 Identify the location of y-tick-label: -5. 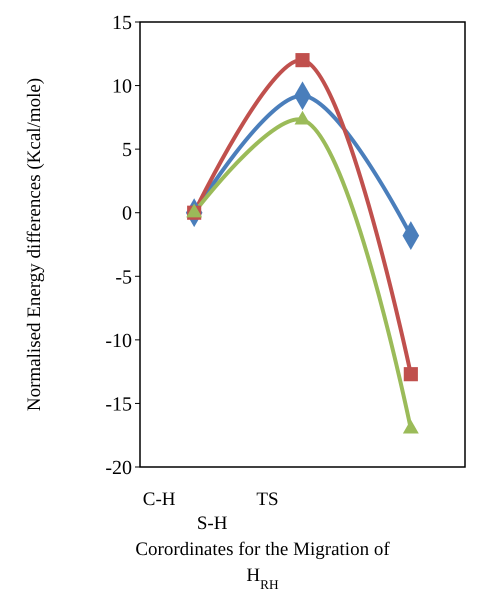
(123, 277).